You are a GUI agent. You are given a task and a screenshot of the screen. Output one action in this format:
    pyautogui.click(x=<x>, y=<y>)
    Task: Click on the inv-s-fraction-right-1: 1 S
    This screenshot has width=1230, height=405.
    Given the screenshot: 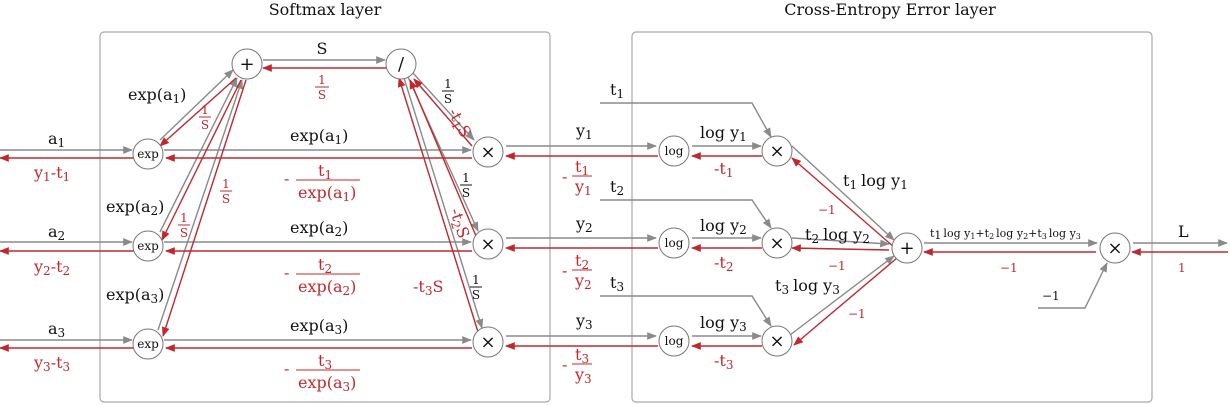 What is the action you would take?
    pyautogui.click(x=448, y=91)
    